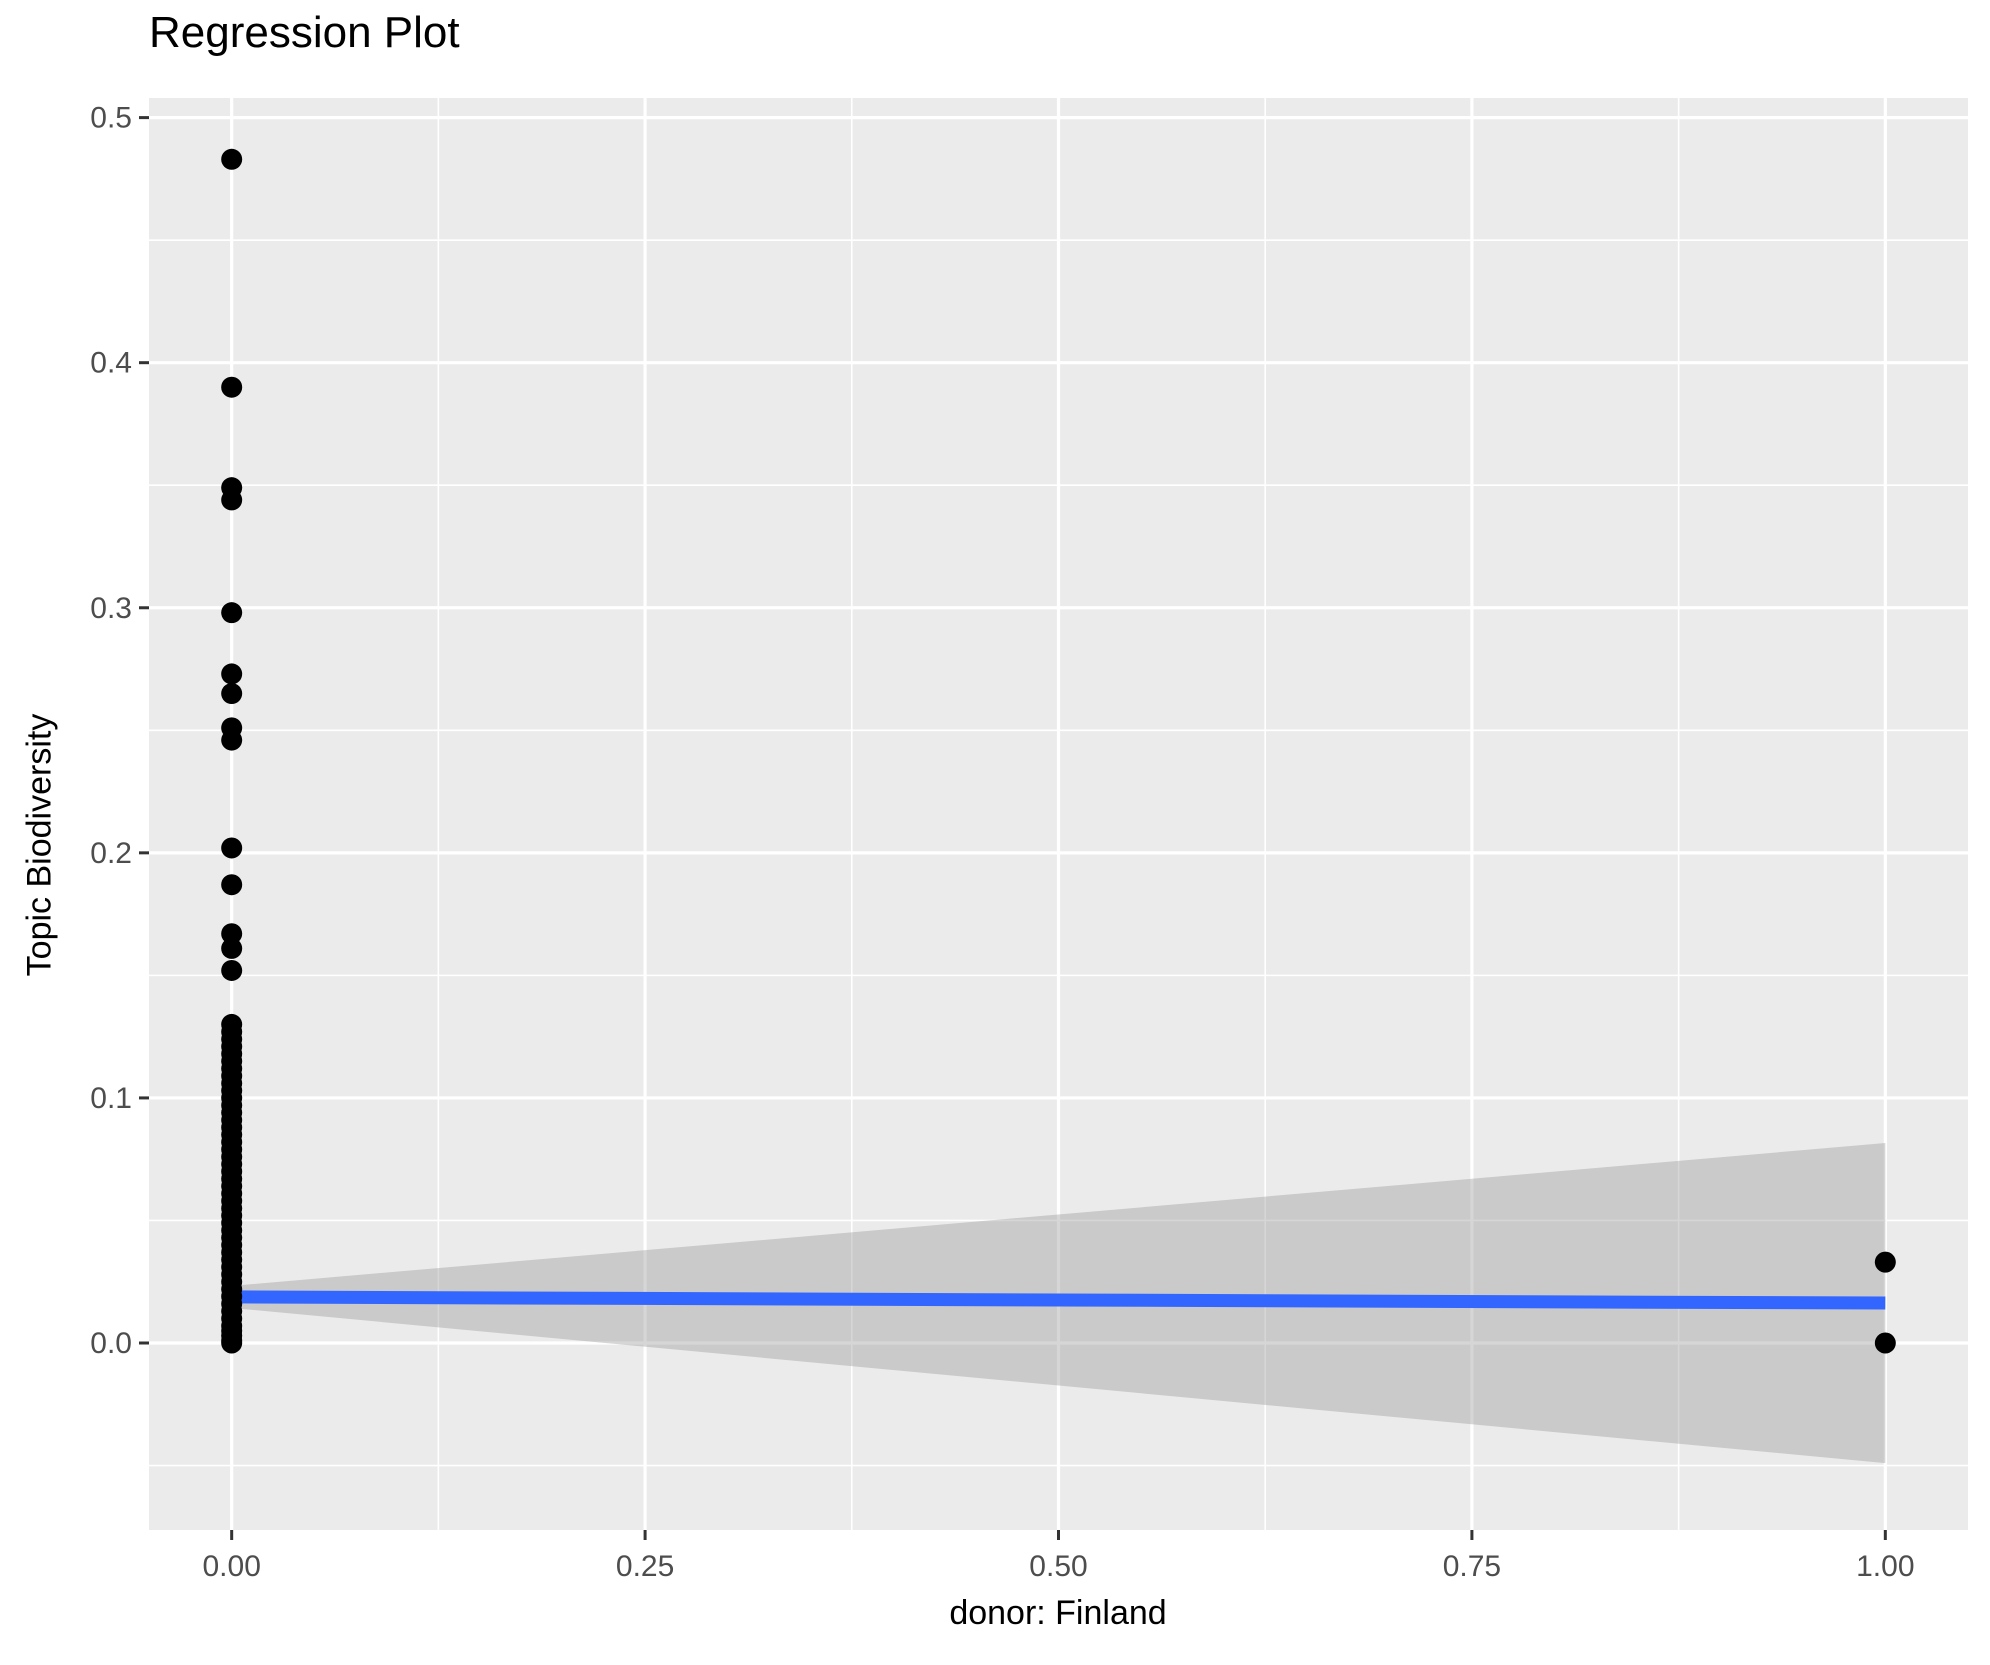 Image resolution: width=1990 pixels, height=1665 pixels. I want to click on y-axis-tick-label: 0.4, so click(111, 363).